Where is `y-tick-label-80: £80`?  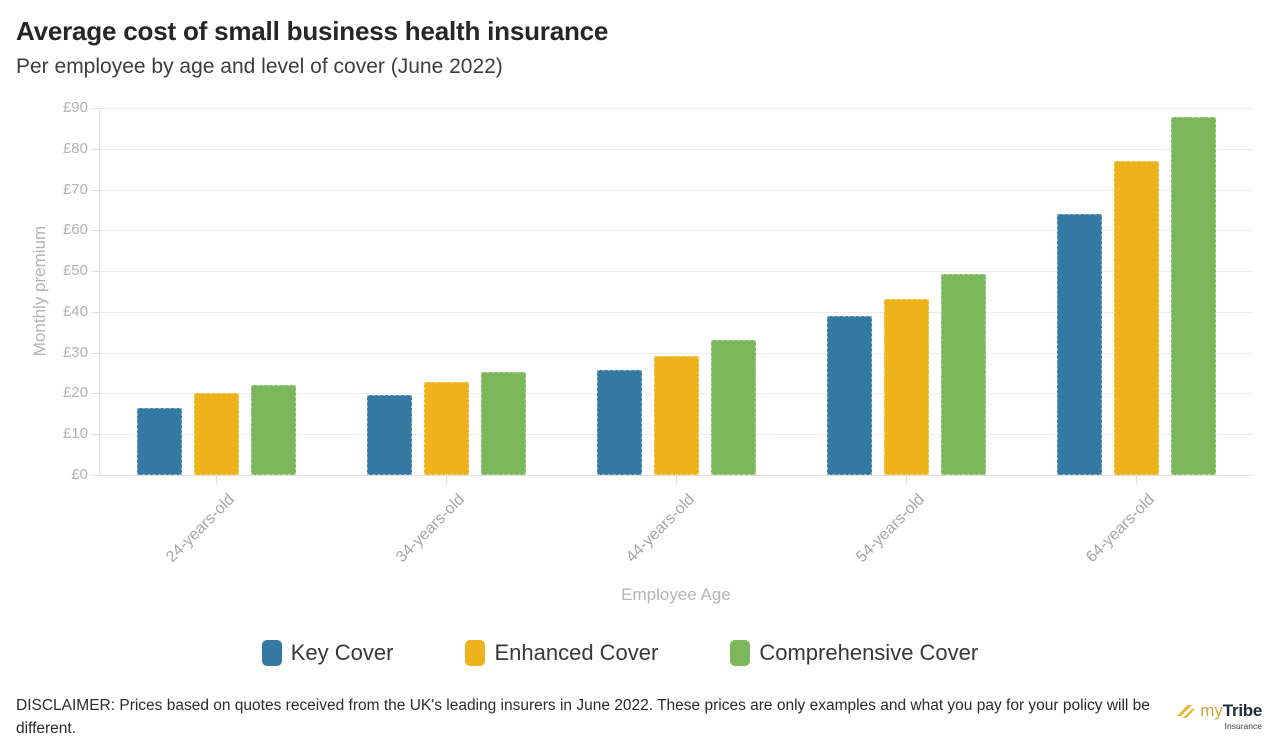 y-tick-label-80: £80 is located at coordinates (75, 148).